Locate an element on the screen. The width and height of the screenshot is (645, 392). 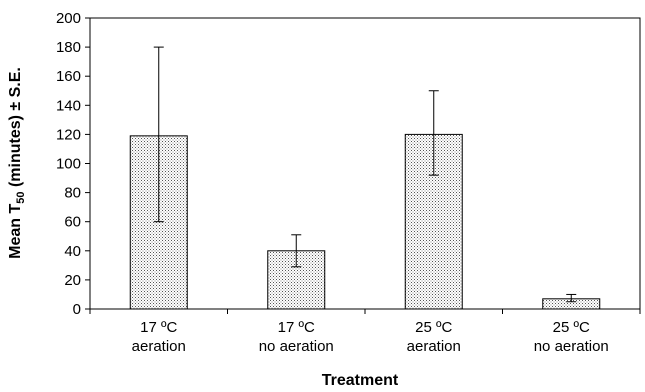
y-tick-label: 200 is located at coordinates (68, 18).